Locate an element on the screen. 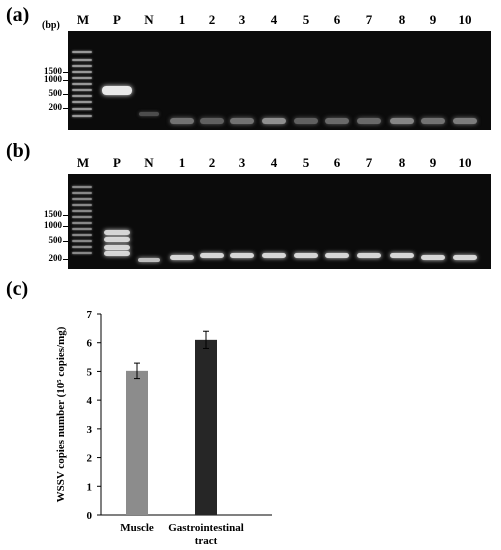  y-tick-label: 0 is located at coordinates (90, 516).